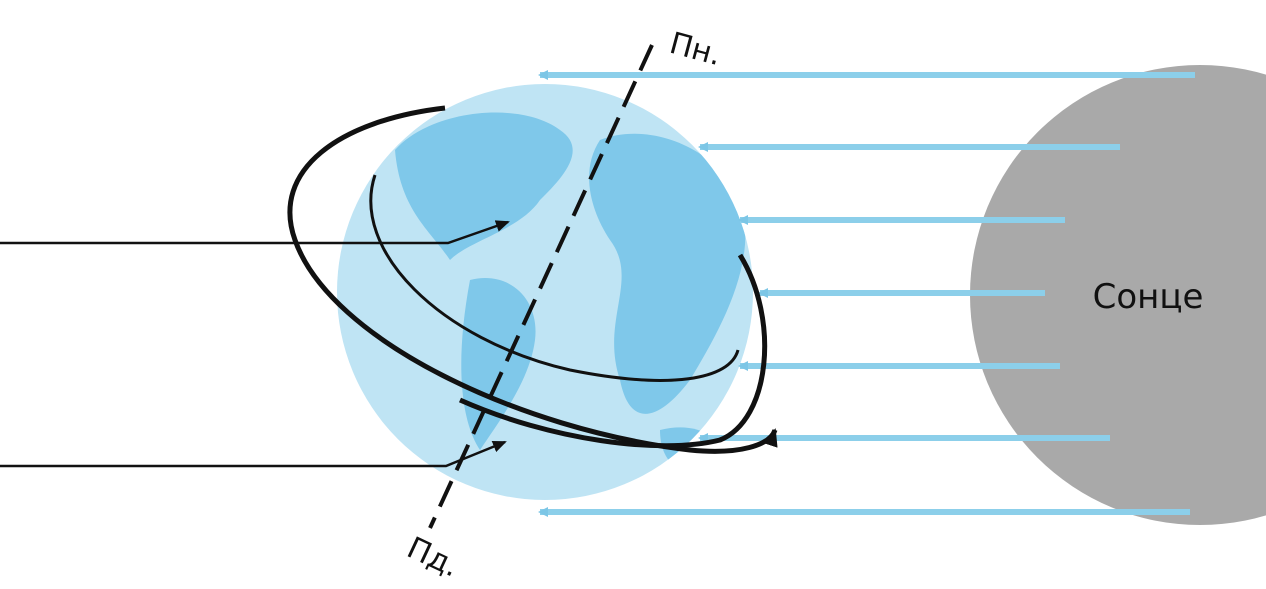 This screenshot has width=1266, height=589. Describe the element at coordinates (1148, 297) in the screenshot. I see `sun-label: Сонце` at that location.